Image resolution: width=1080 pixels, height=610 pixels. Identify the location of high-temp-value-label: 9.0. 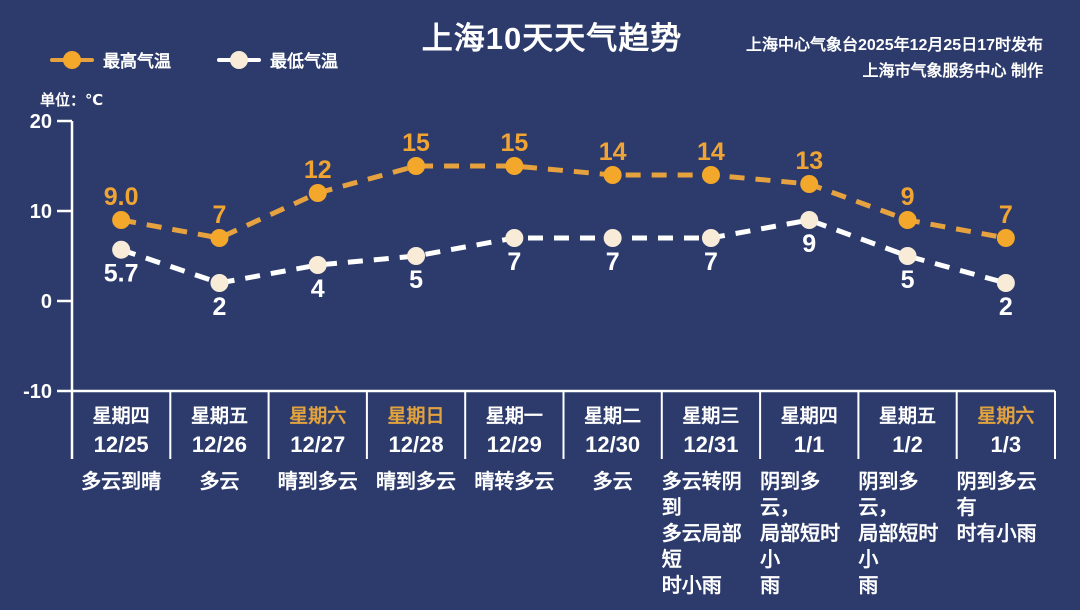
(121, 197).